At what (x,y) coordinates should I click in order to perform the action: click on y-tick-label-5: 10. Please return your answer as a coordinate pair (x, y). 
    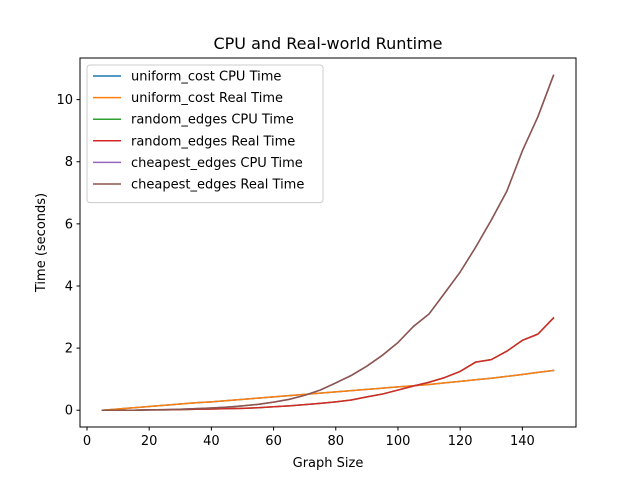
    Looking at the image, I should click on (64, 100).